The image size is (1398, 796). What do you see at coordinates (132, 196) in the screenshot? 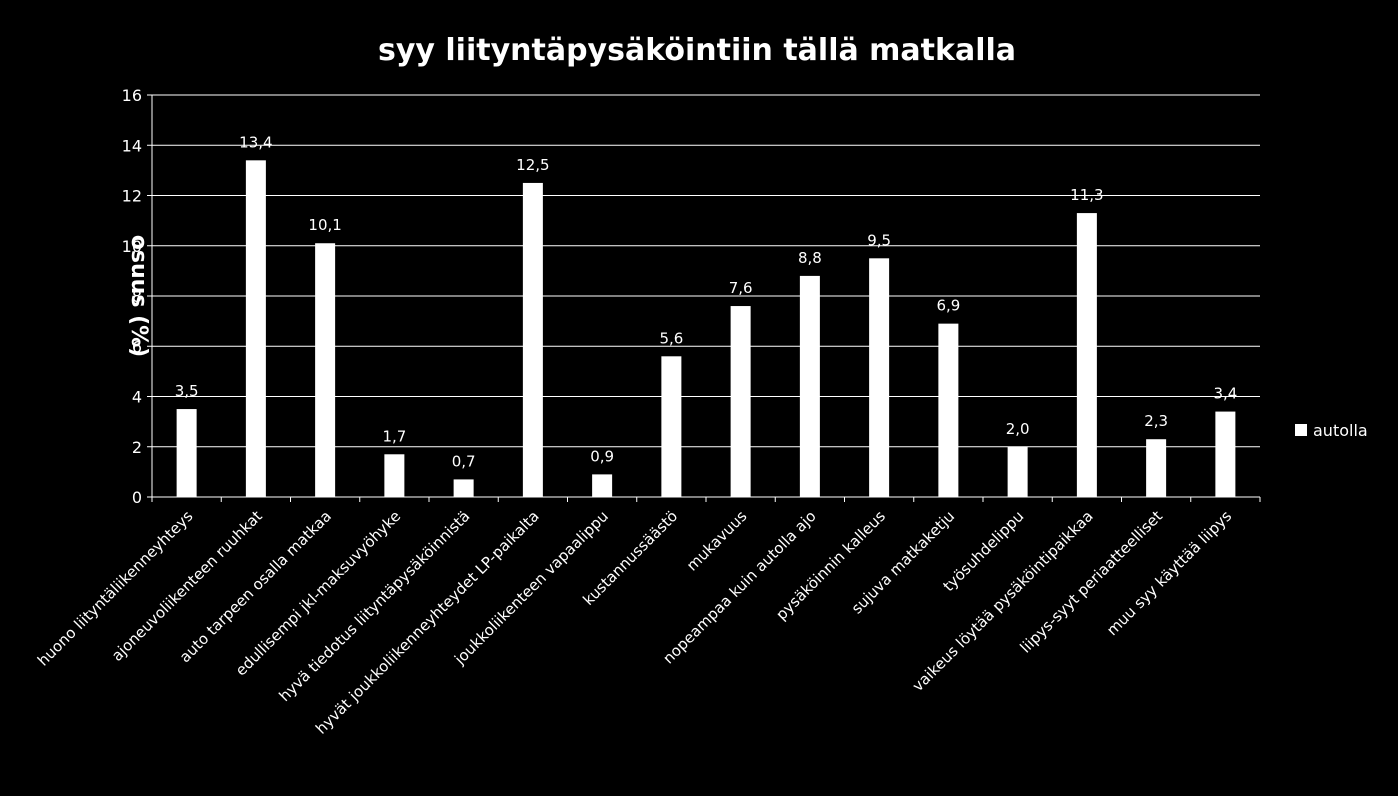
I see `y-tick-label: 12` at bounding box center [132, 196].